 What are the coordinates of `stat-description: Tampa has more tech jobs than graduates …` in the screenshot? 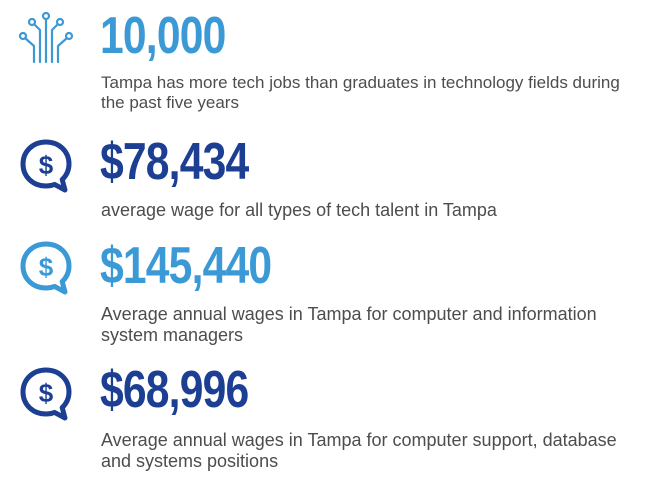 It's located at (360, 92).